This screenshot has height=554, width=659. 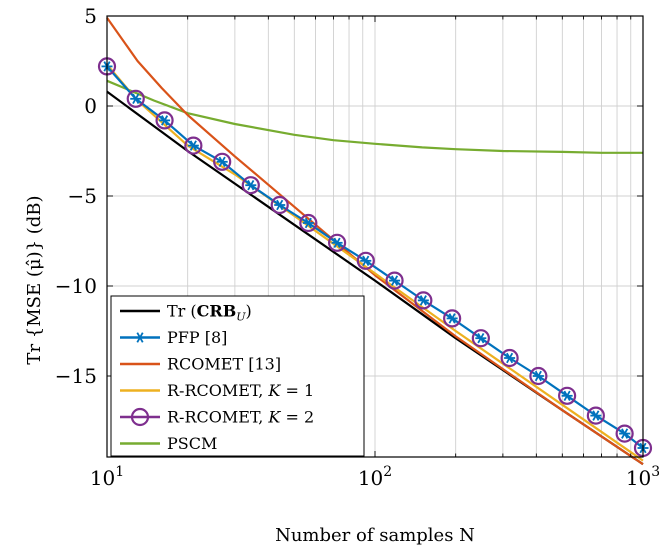 What do you see at coordinates (209, 313) in the screenshot?
I see `legend-label: Tr (CRBU)` at bounding box center [209, 313].